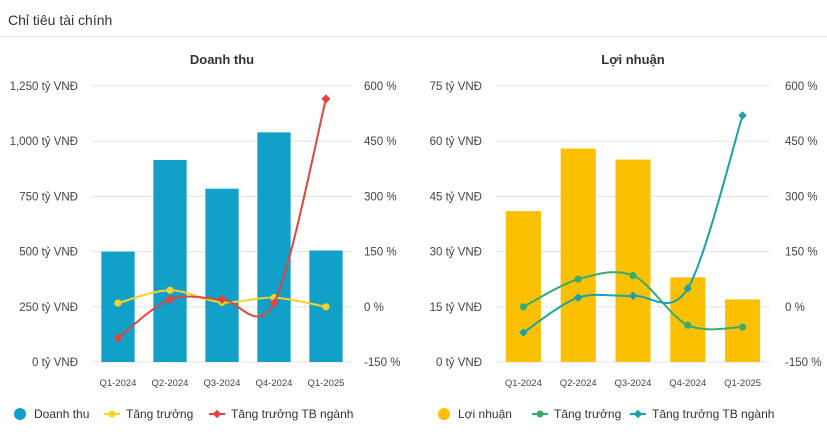 The width and height of the screenshot is (827, 448). What do you see at coordinates (44, 87) in the screenshot?
I see `y-left-tick-label: 1,250 tỷ VNĐ` at bounding box center [44, 87].